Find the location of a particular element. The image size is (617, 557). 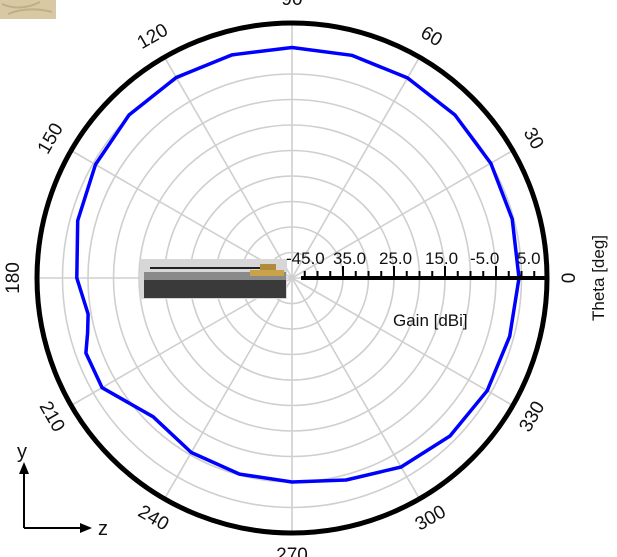

radial-axis is located at coordinates (424, 273).